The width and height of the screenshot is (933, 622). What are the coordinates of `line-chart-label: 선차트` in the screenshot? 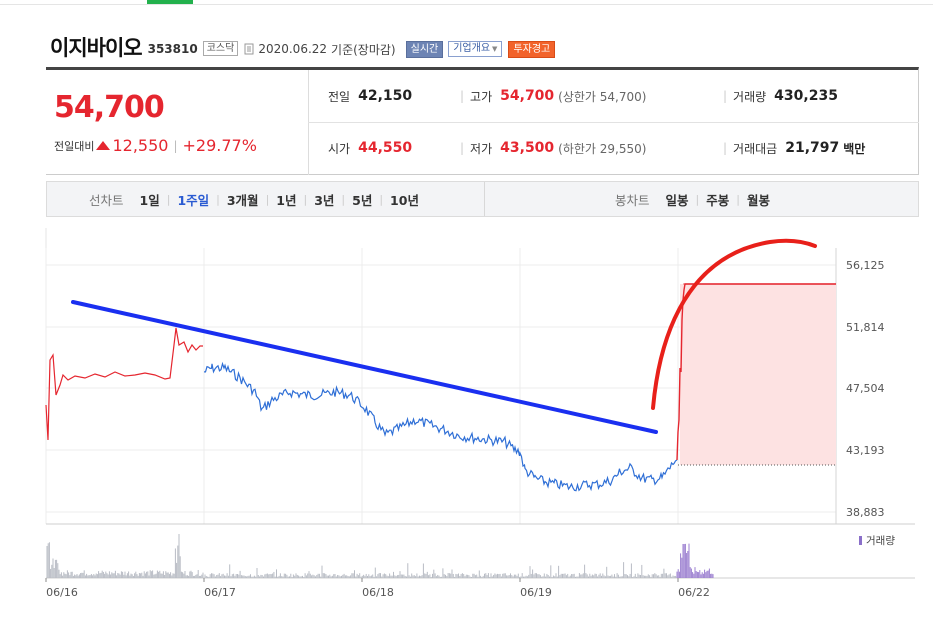 It's located at (106, 200).